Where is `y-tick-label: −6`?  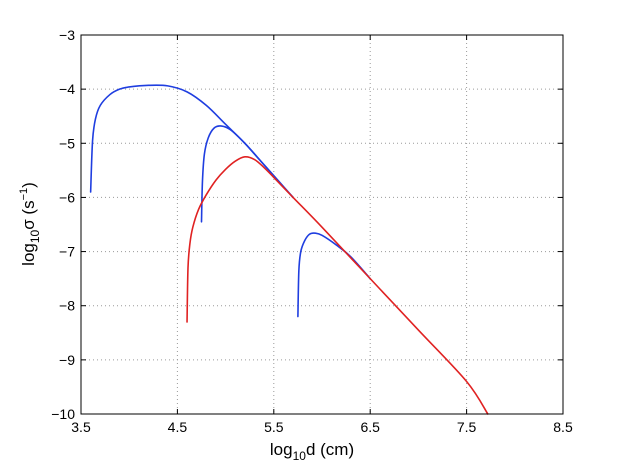
y-tick-label: −6 is located at coordinates (67, 197).